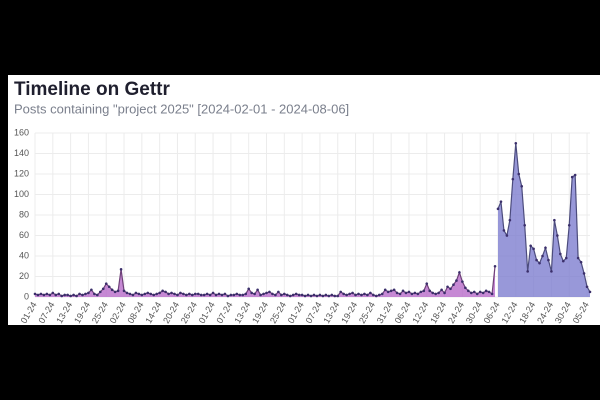 Image resolution: width=600 pixels, height=400 pixels. What do you see at coordinates (21, 132) in the screenshot?
I see `y-tick-label: 160` at bounding box center [21, 132].